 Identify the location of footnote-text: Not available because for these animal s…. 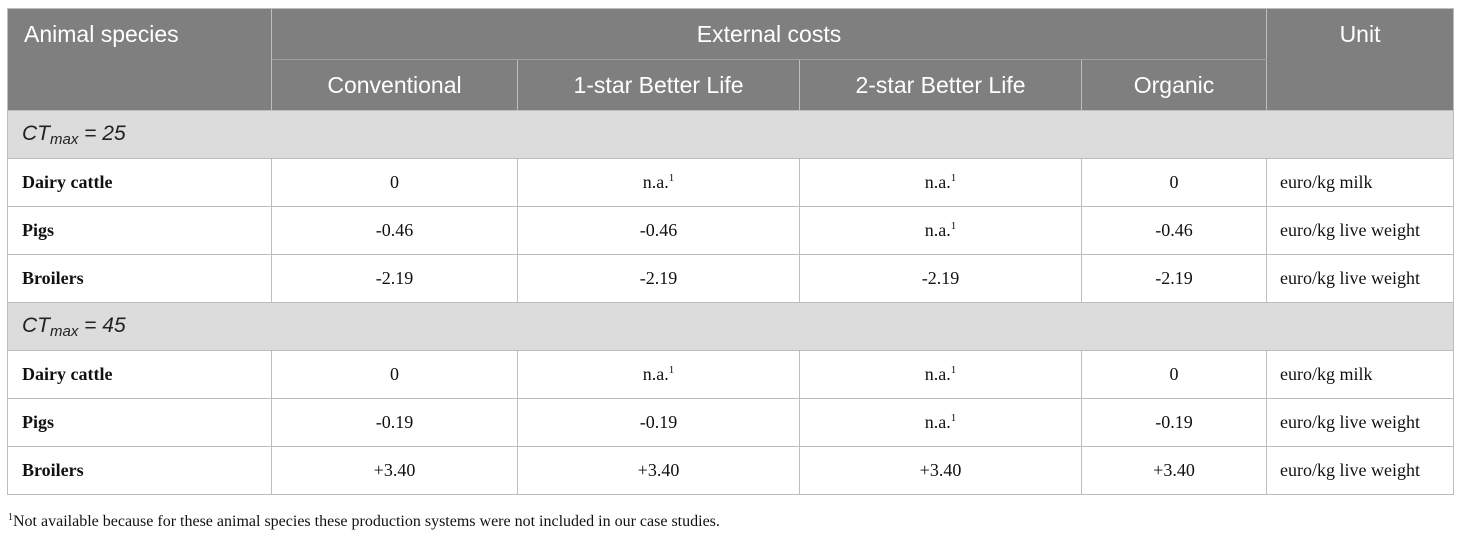
(366, 521).